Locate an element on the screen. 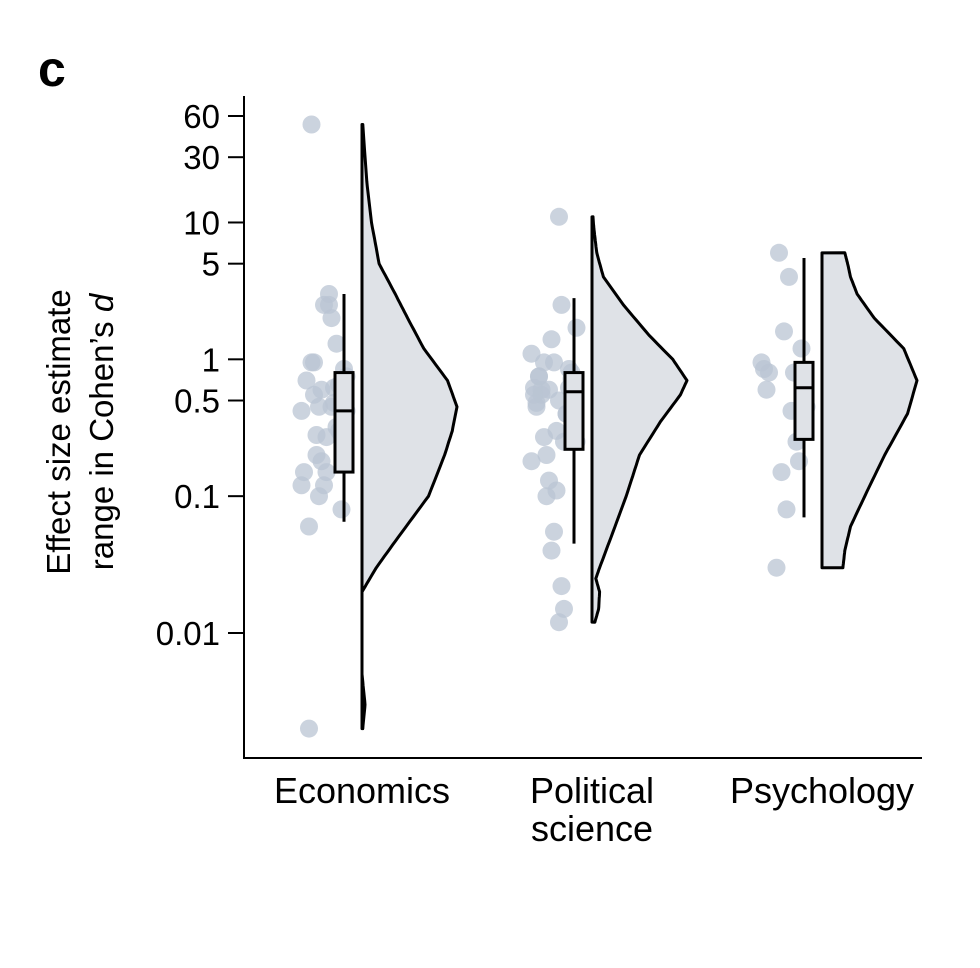 Image resolution: width=980 pixels, height=968 pixels. y-tick-label: 30 is located at coordinates (201, 157).